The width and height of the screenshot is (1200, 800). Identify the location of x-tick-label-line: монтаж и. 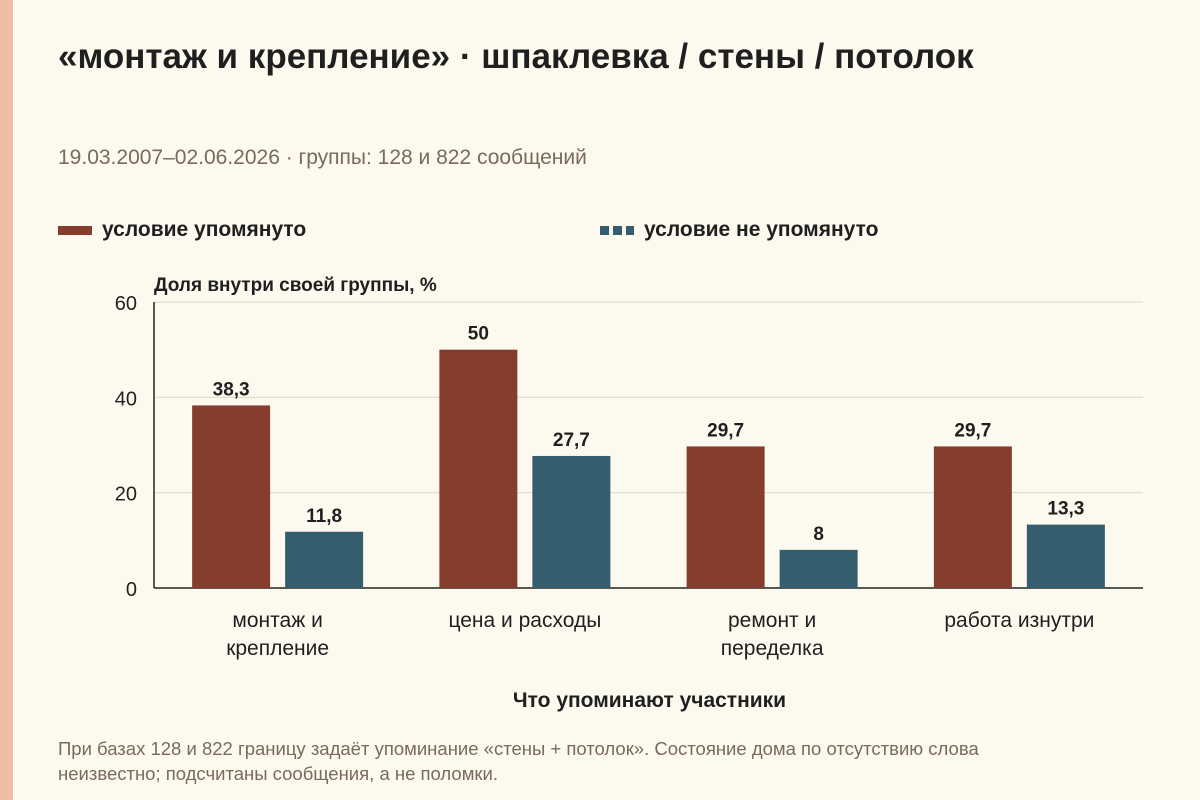
(277, 620).